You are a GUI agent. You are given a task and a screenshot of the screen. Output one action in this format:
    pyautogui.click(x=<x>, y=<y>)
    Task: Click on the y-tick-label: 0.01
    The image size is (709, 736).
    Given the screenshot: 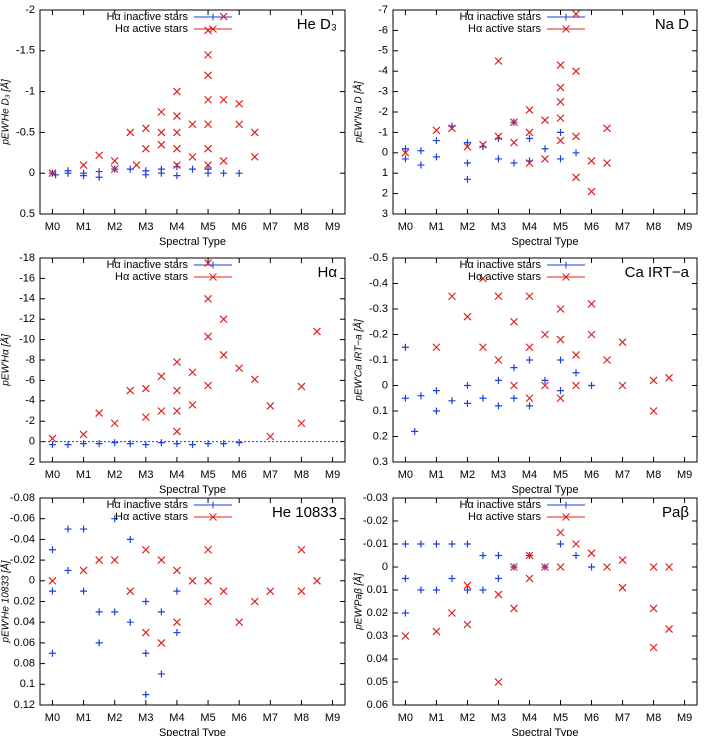 What is the action you would take?
    pyautogui.click(x=377, y=590)
    